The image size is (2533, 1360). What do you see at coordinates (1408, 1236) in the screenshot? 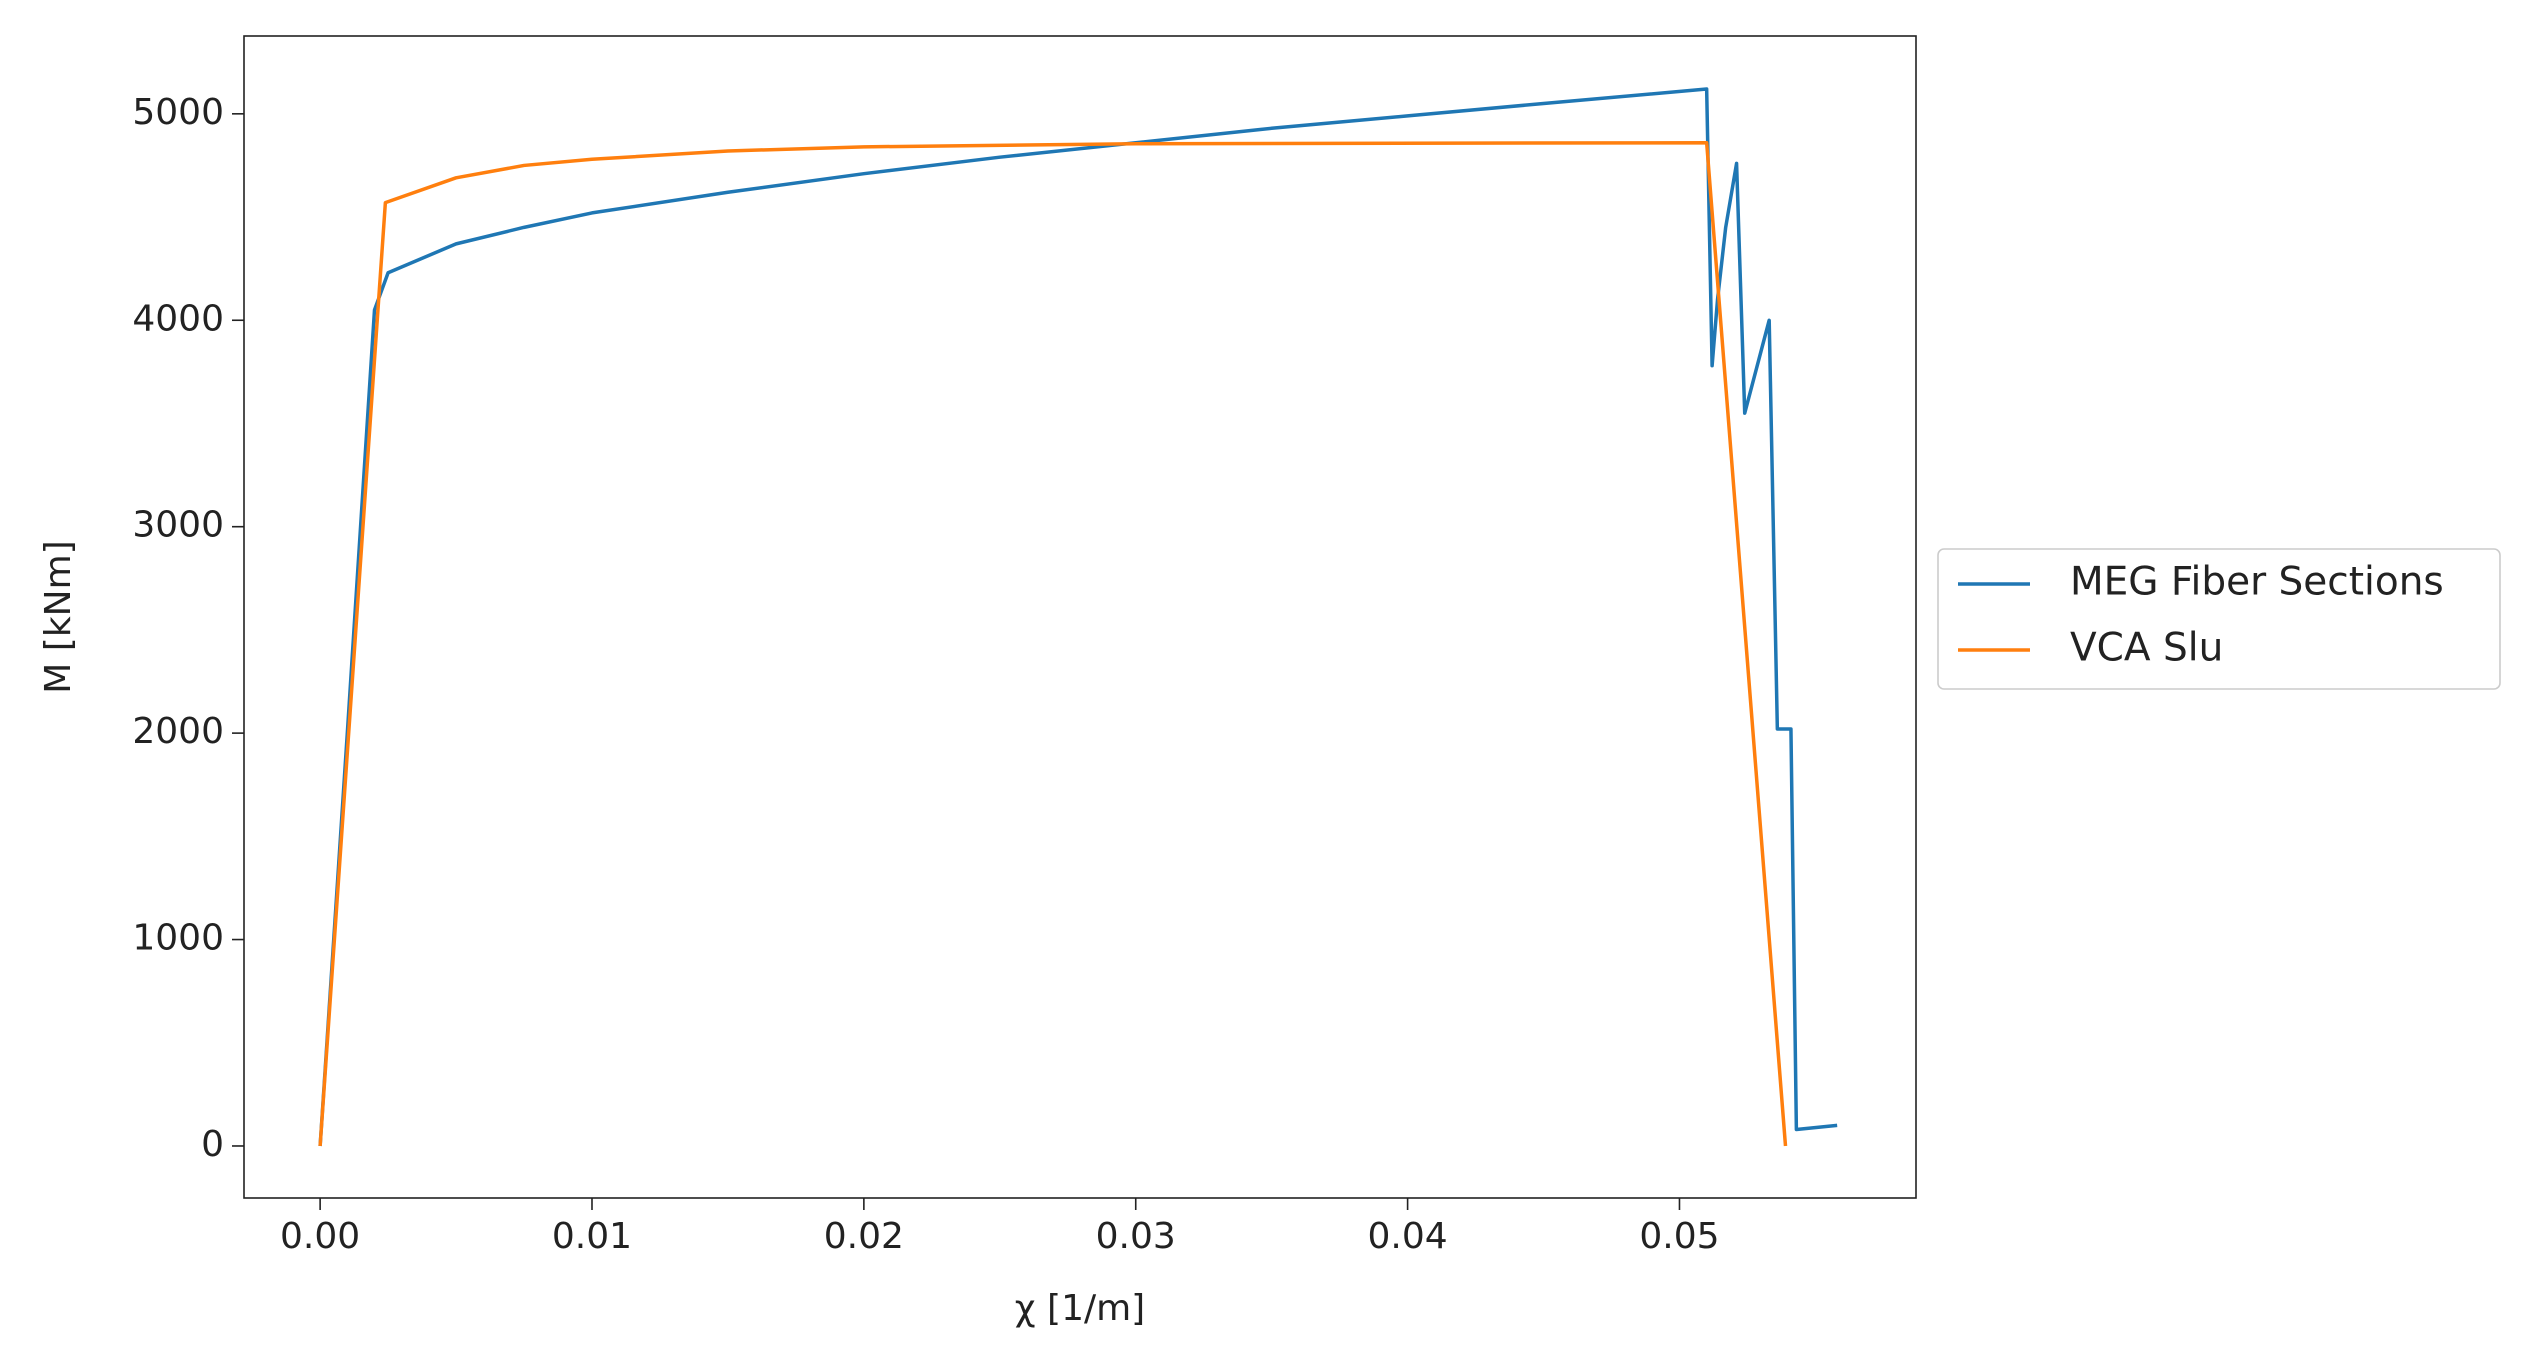
I see `x-tick-label: 0.04` at bounding box center [1408, 1236].